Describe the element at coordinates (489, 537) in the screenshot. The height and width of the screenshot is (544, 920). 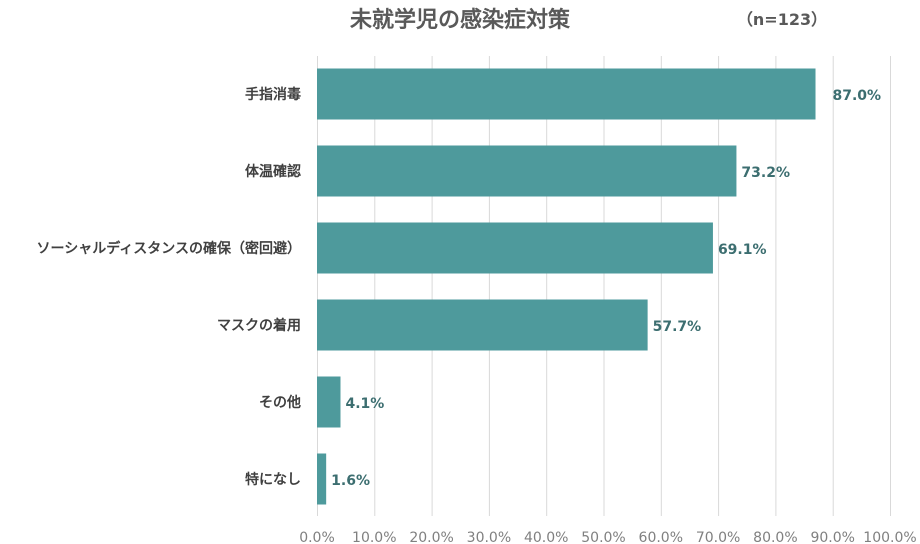
I see `x-tick-label: 30.0%` at that location.